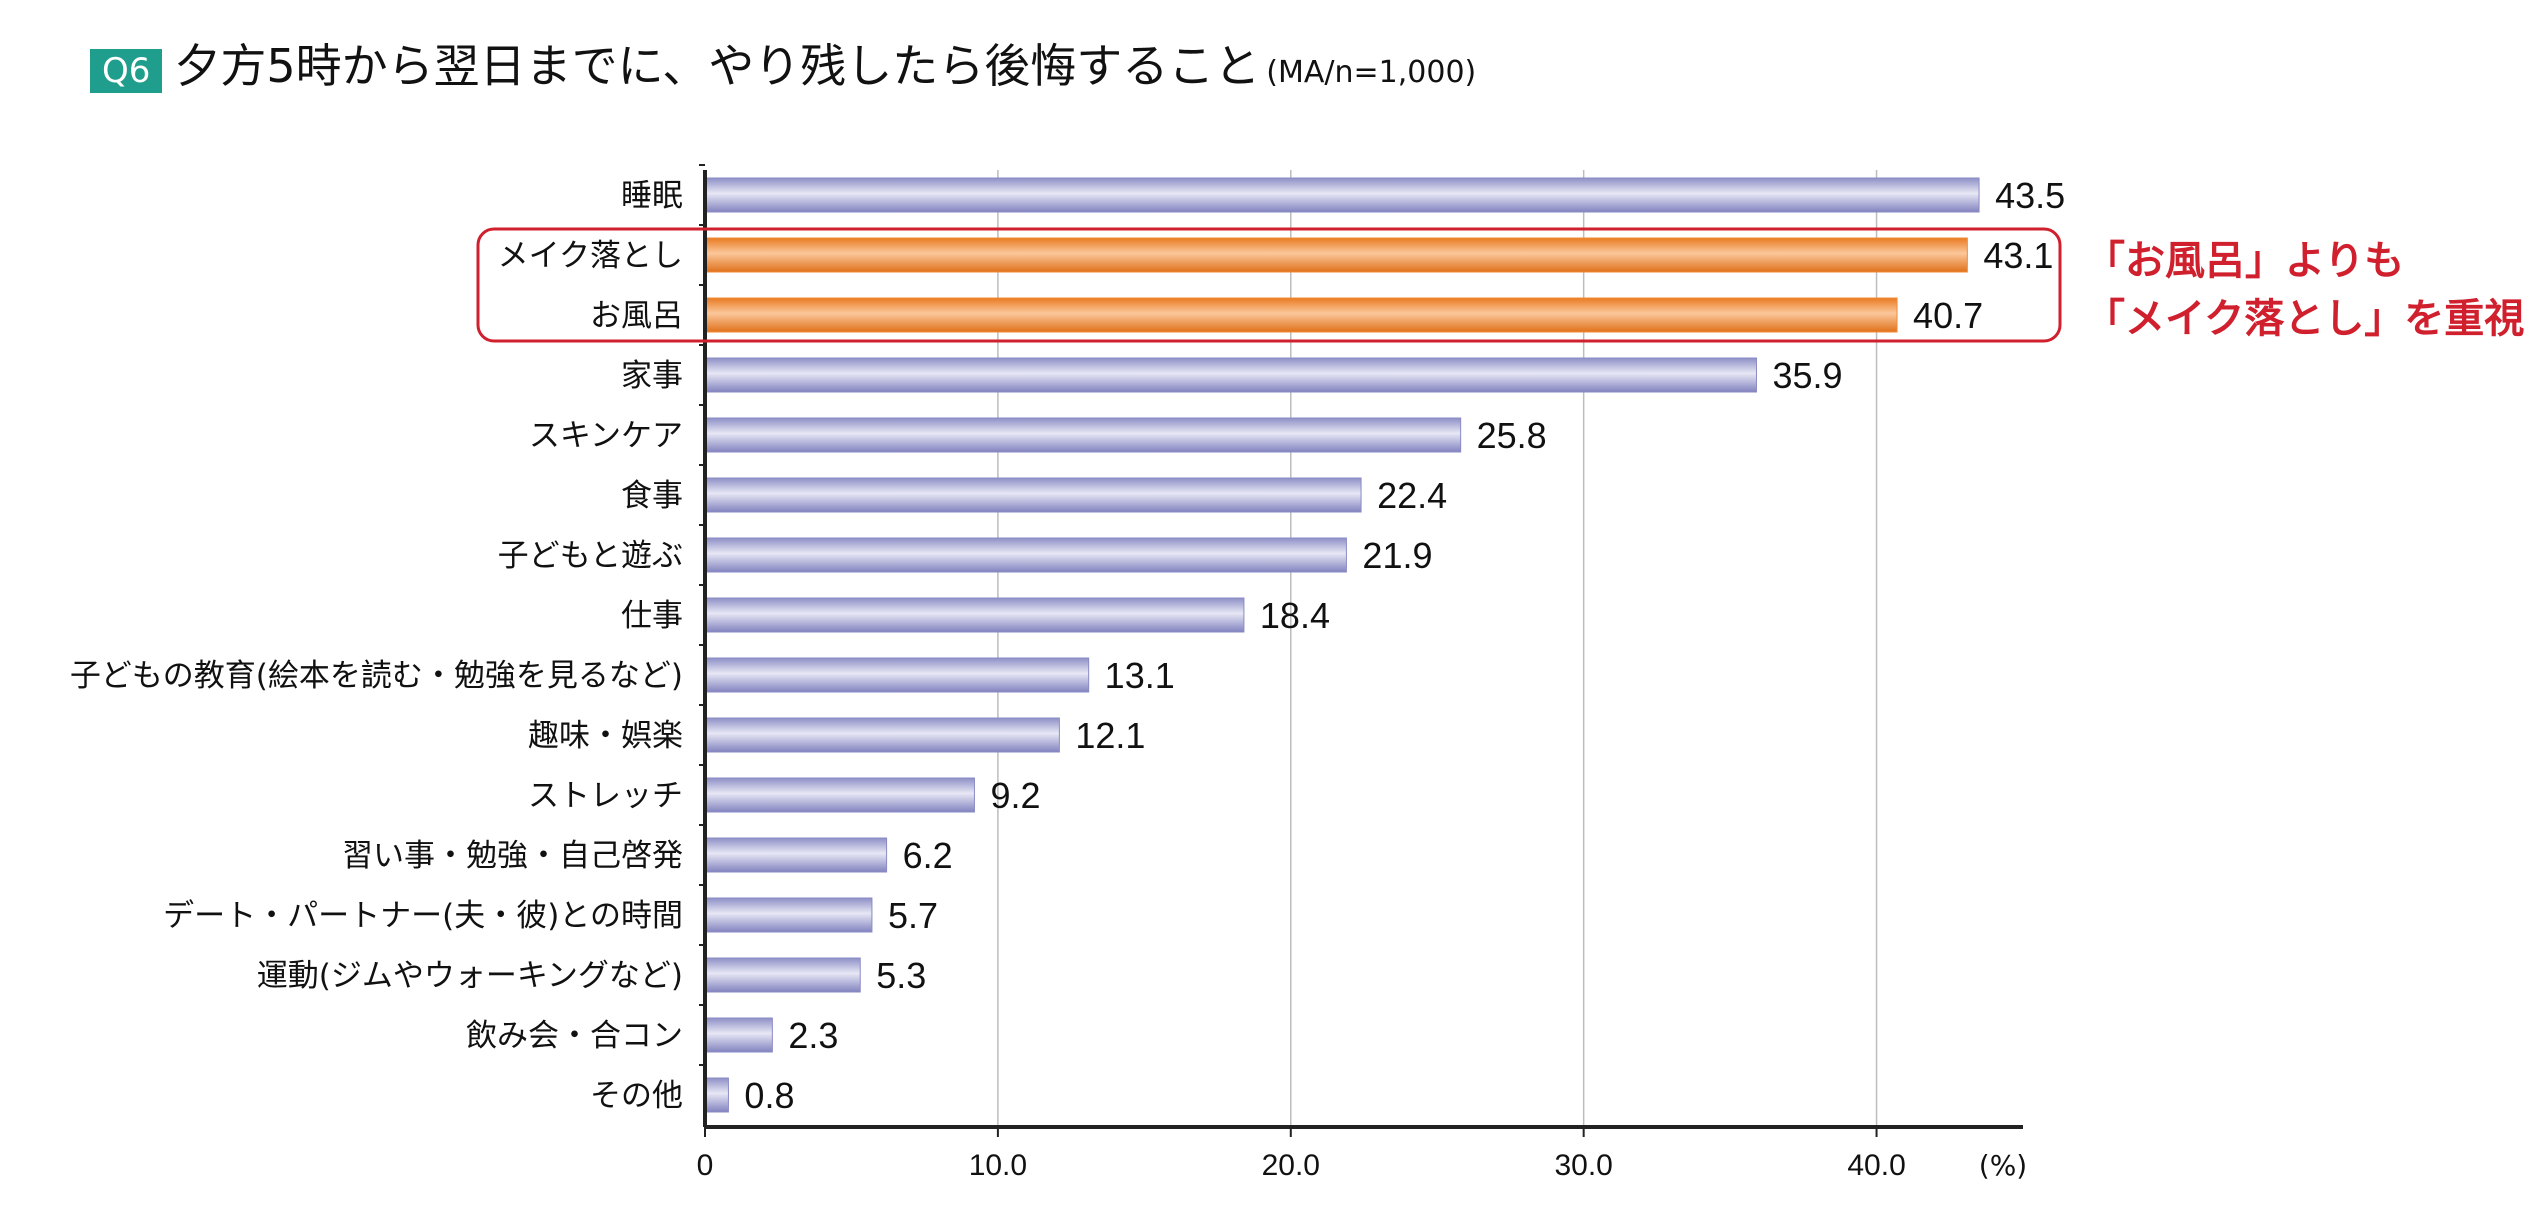 The height and width of the screenshot is (1211, 2525). What do you see at coordinates (605, 736) in the screenshot?
I see `category-label: 趣味・娯楽` at bounding box center [605, 736].